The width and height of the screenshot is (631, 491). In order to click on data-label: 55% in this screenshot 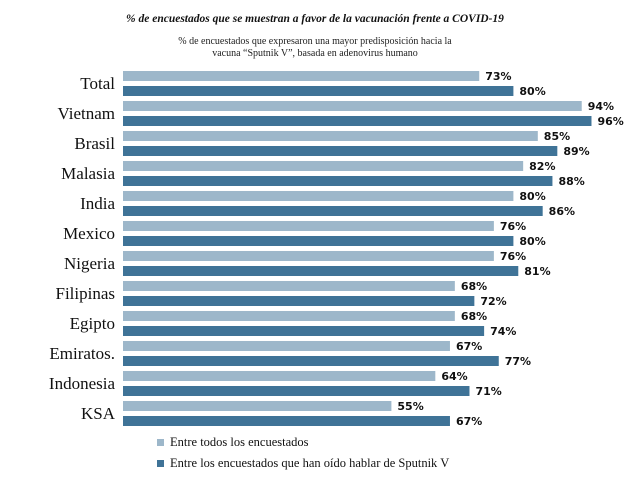, I will do `click(410, 406)`.